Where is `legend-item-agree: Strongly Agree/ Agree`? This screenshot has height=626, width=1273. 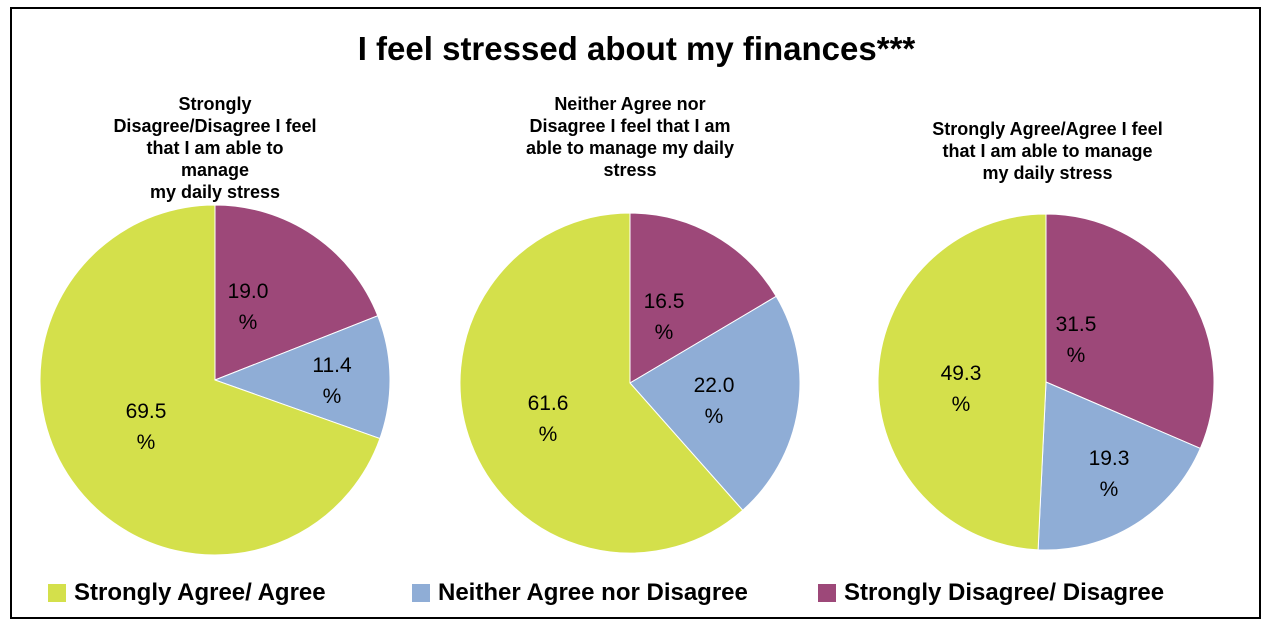 legend-item-agree: Strongly Agree/ Agree is located at coordinates (187, 593).